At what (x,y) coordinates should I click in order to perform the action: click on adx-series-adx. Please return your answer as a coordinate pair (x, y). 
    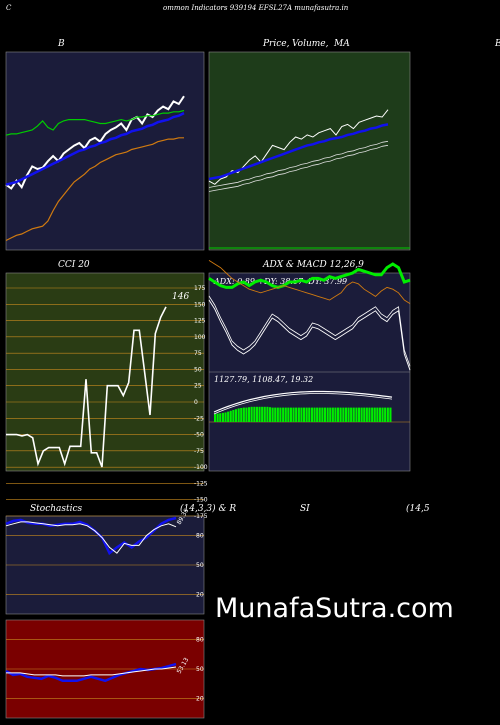
    Looking at the image, I should click on (309, 335).